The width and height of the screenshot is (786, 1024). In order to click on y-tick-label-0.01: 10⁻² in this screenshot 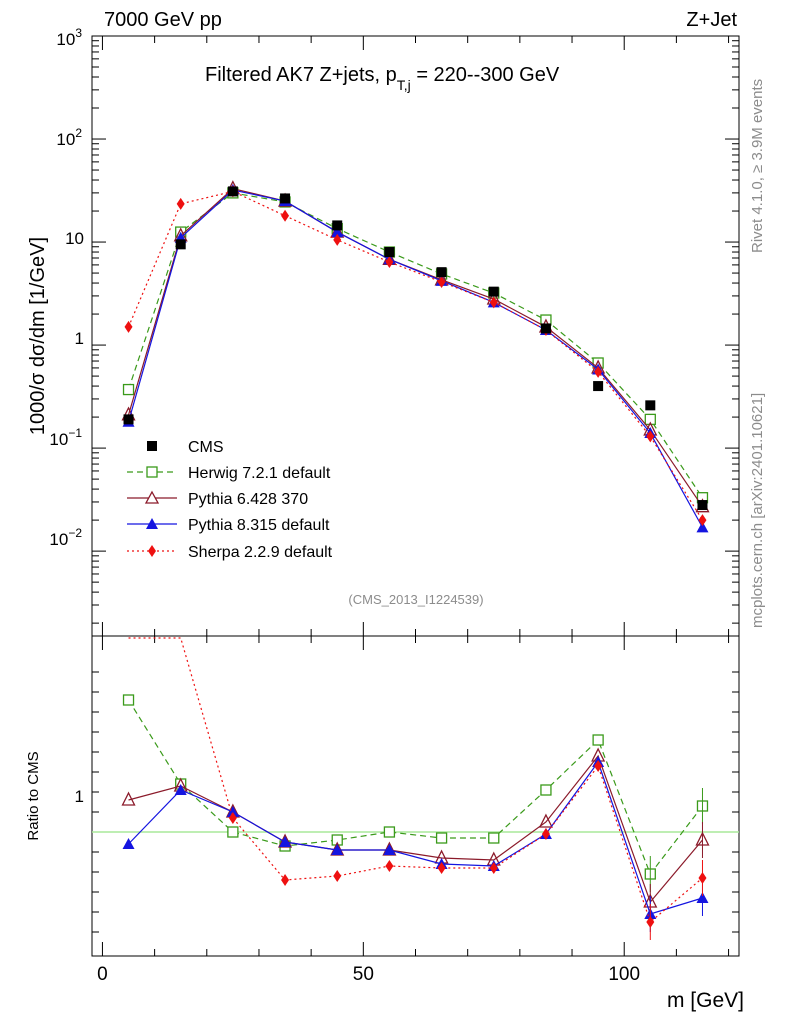, I will do `click(65, 537)`.